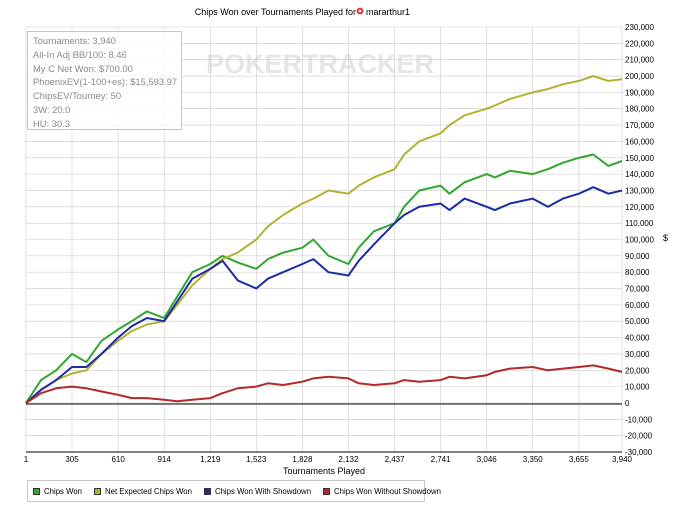  What do you see at coordinates (637, 370) in the screenshot?
I see `y-tick-label: 20,000` at bounding box center [637, 370].